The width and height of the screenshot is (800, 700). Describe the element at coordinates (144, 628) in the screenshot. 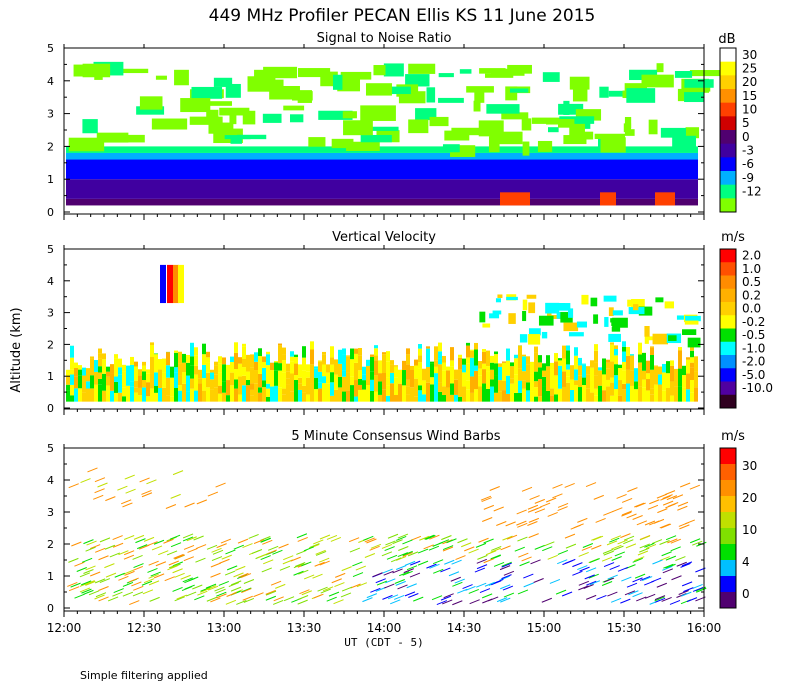

I see `x-tick-label: 12:30` at that location.